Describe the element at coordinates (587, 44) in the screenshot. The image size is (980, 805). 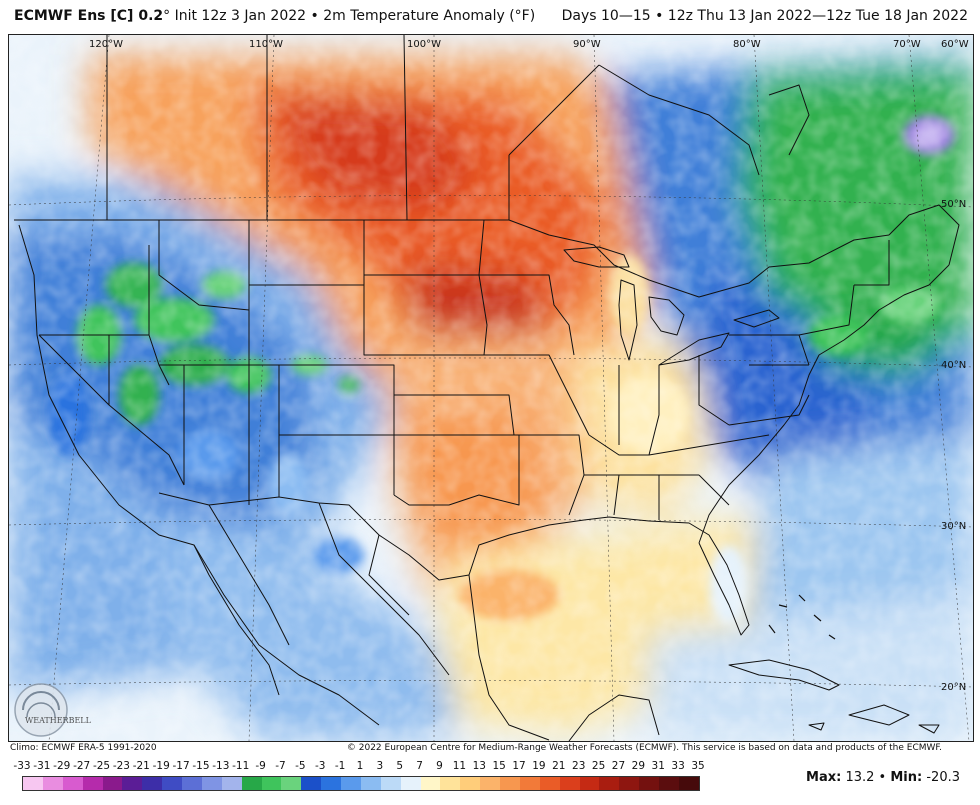
I see `lon-label: 90°W` at that location.